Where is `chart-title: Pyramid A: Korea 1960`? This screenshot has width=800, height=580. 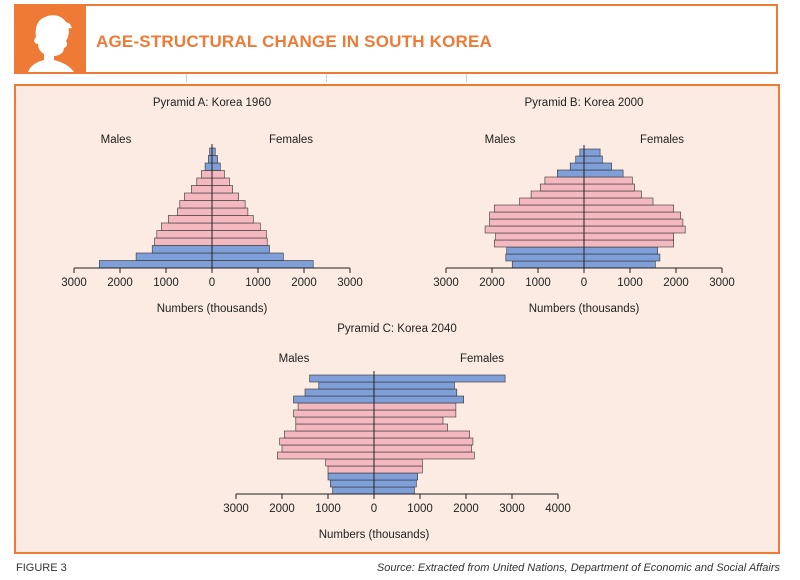
chart-title: Pyramid A: Korea 1960 is located at coordinates (212, 103).